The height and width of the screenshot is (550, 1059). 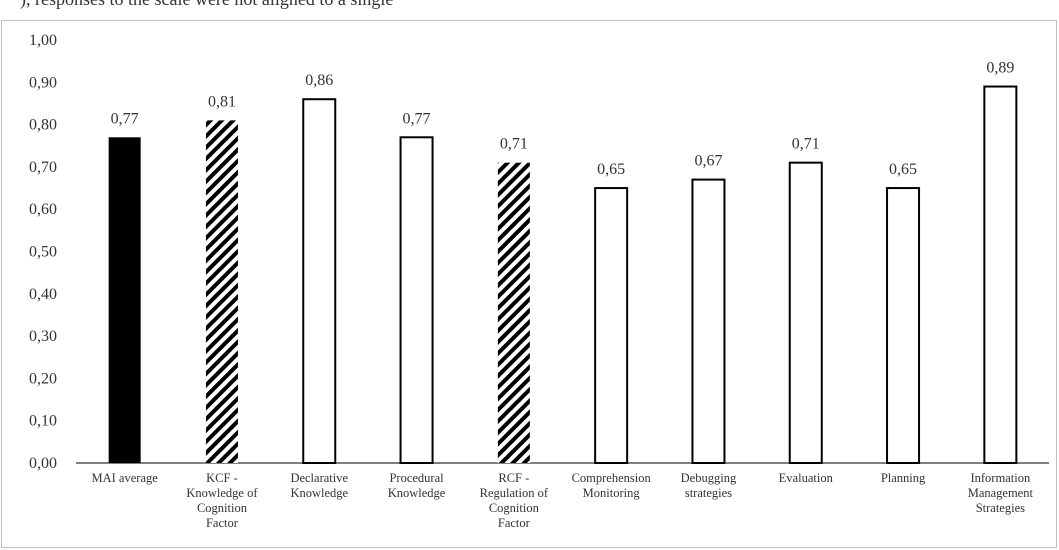 What do you see at coordinates (43, 40) in the screenshot?
I see `y-tick-label: 1,00` at bounding box center [43, 40].